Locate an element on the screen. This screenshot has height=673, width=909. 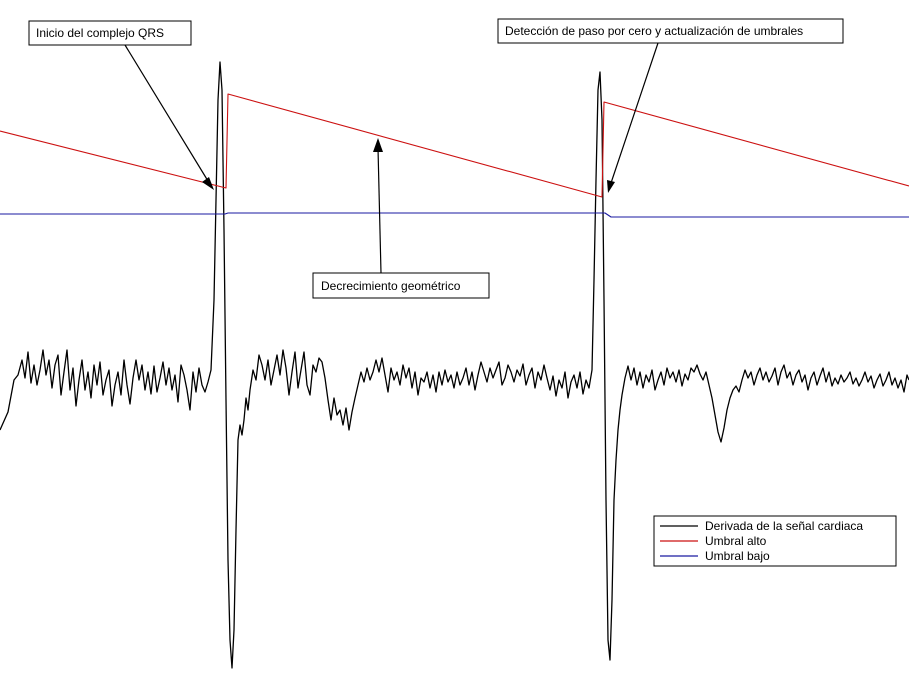
annotation-geometric-decay-box is located at coordinates (401, 285).